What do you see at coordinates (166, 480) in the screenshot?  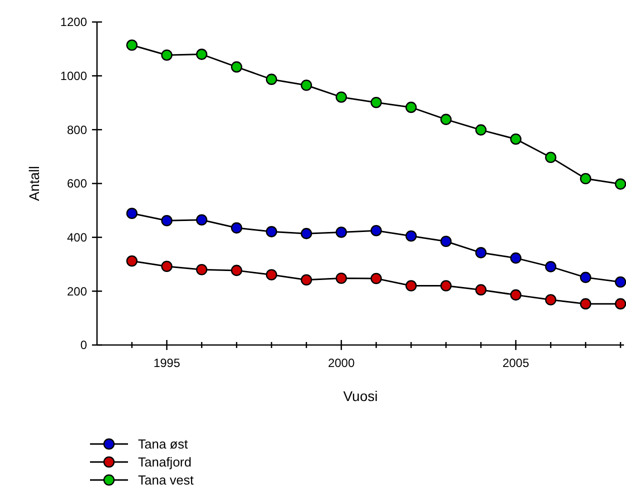 I see `legend-label: Tana vest` at bounding box center [166, 480].